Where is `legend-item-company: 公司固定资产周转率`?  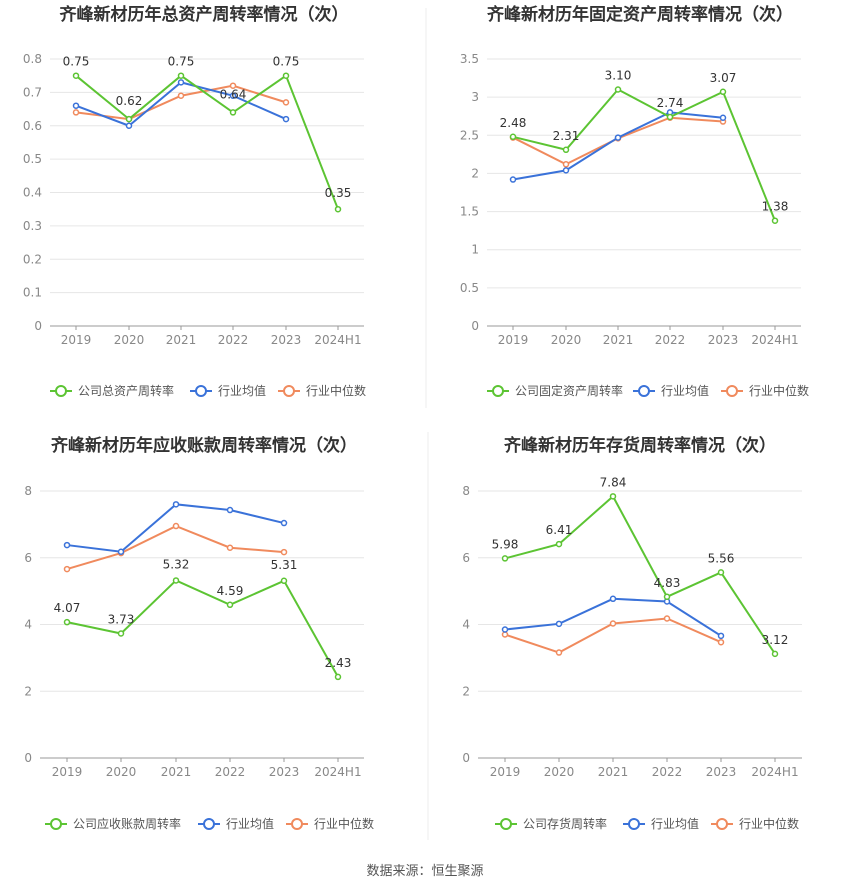 legend-item-company: 公司固定资产周转率 is located at coordinates (555, 390).